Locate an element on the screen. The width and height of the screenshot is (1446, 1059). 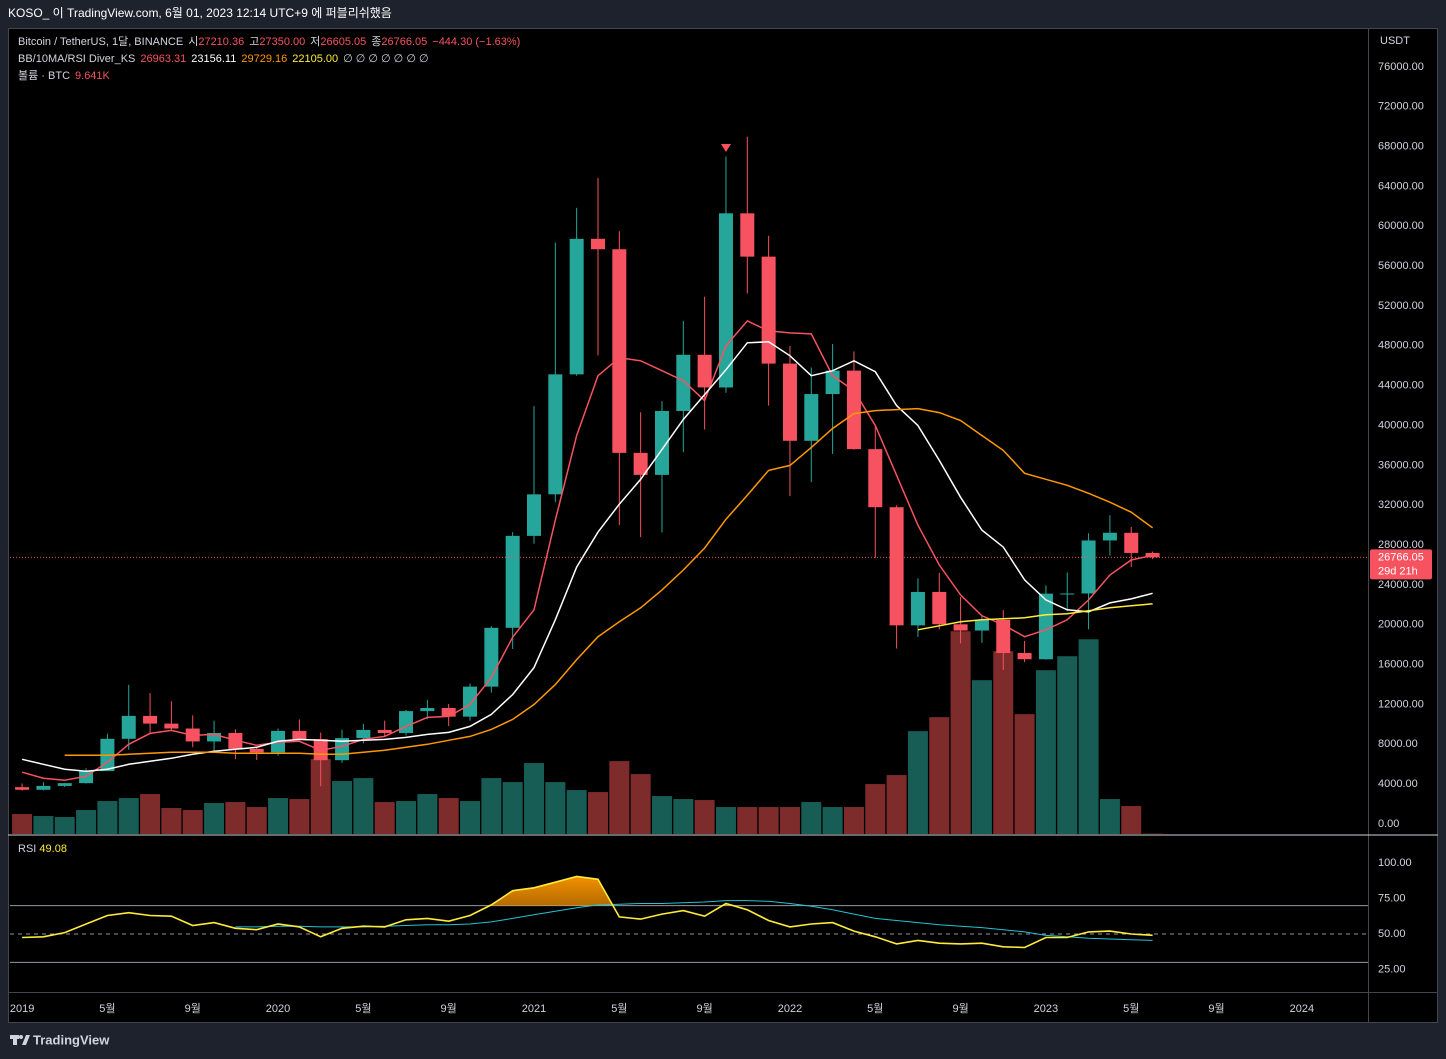
y-tick-label: 4000.00 is located at coordinates (1398, 784).